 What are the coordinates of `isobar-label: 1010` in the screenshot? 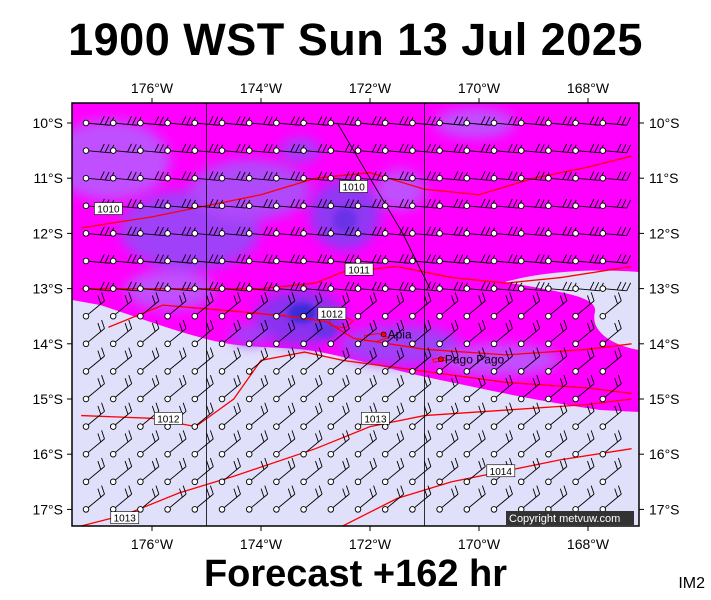 It's located at (353, 186).